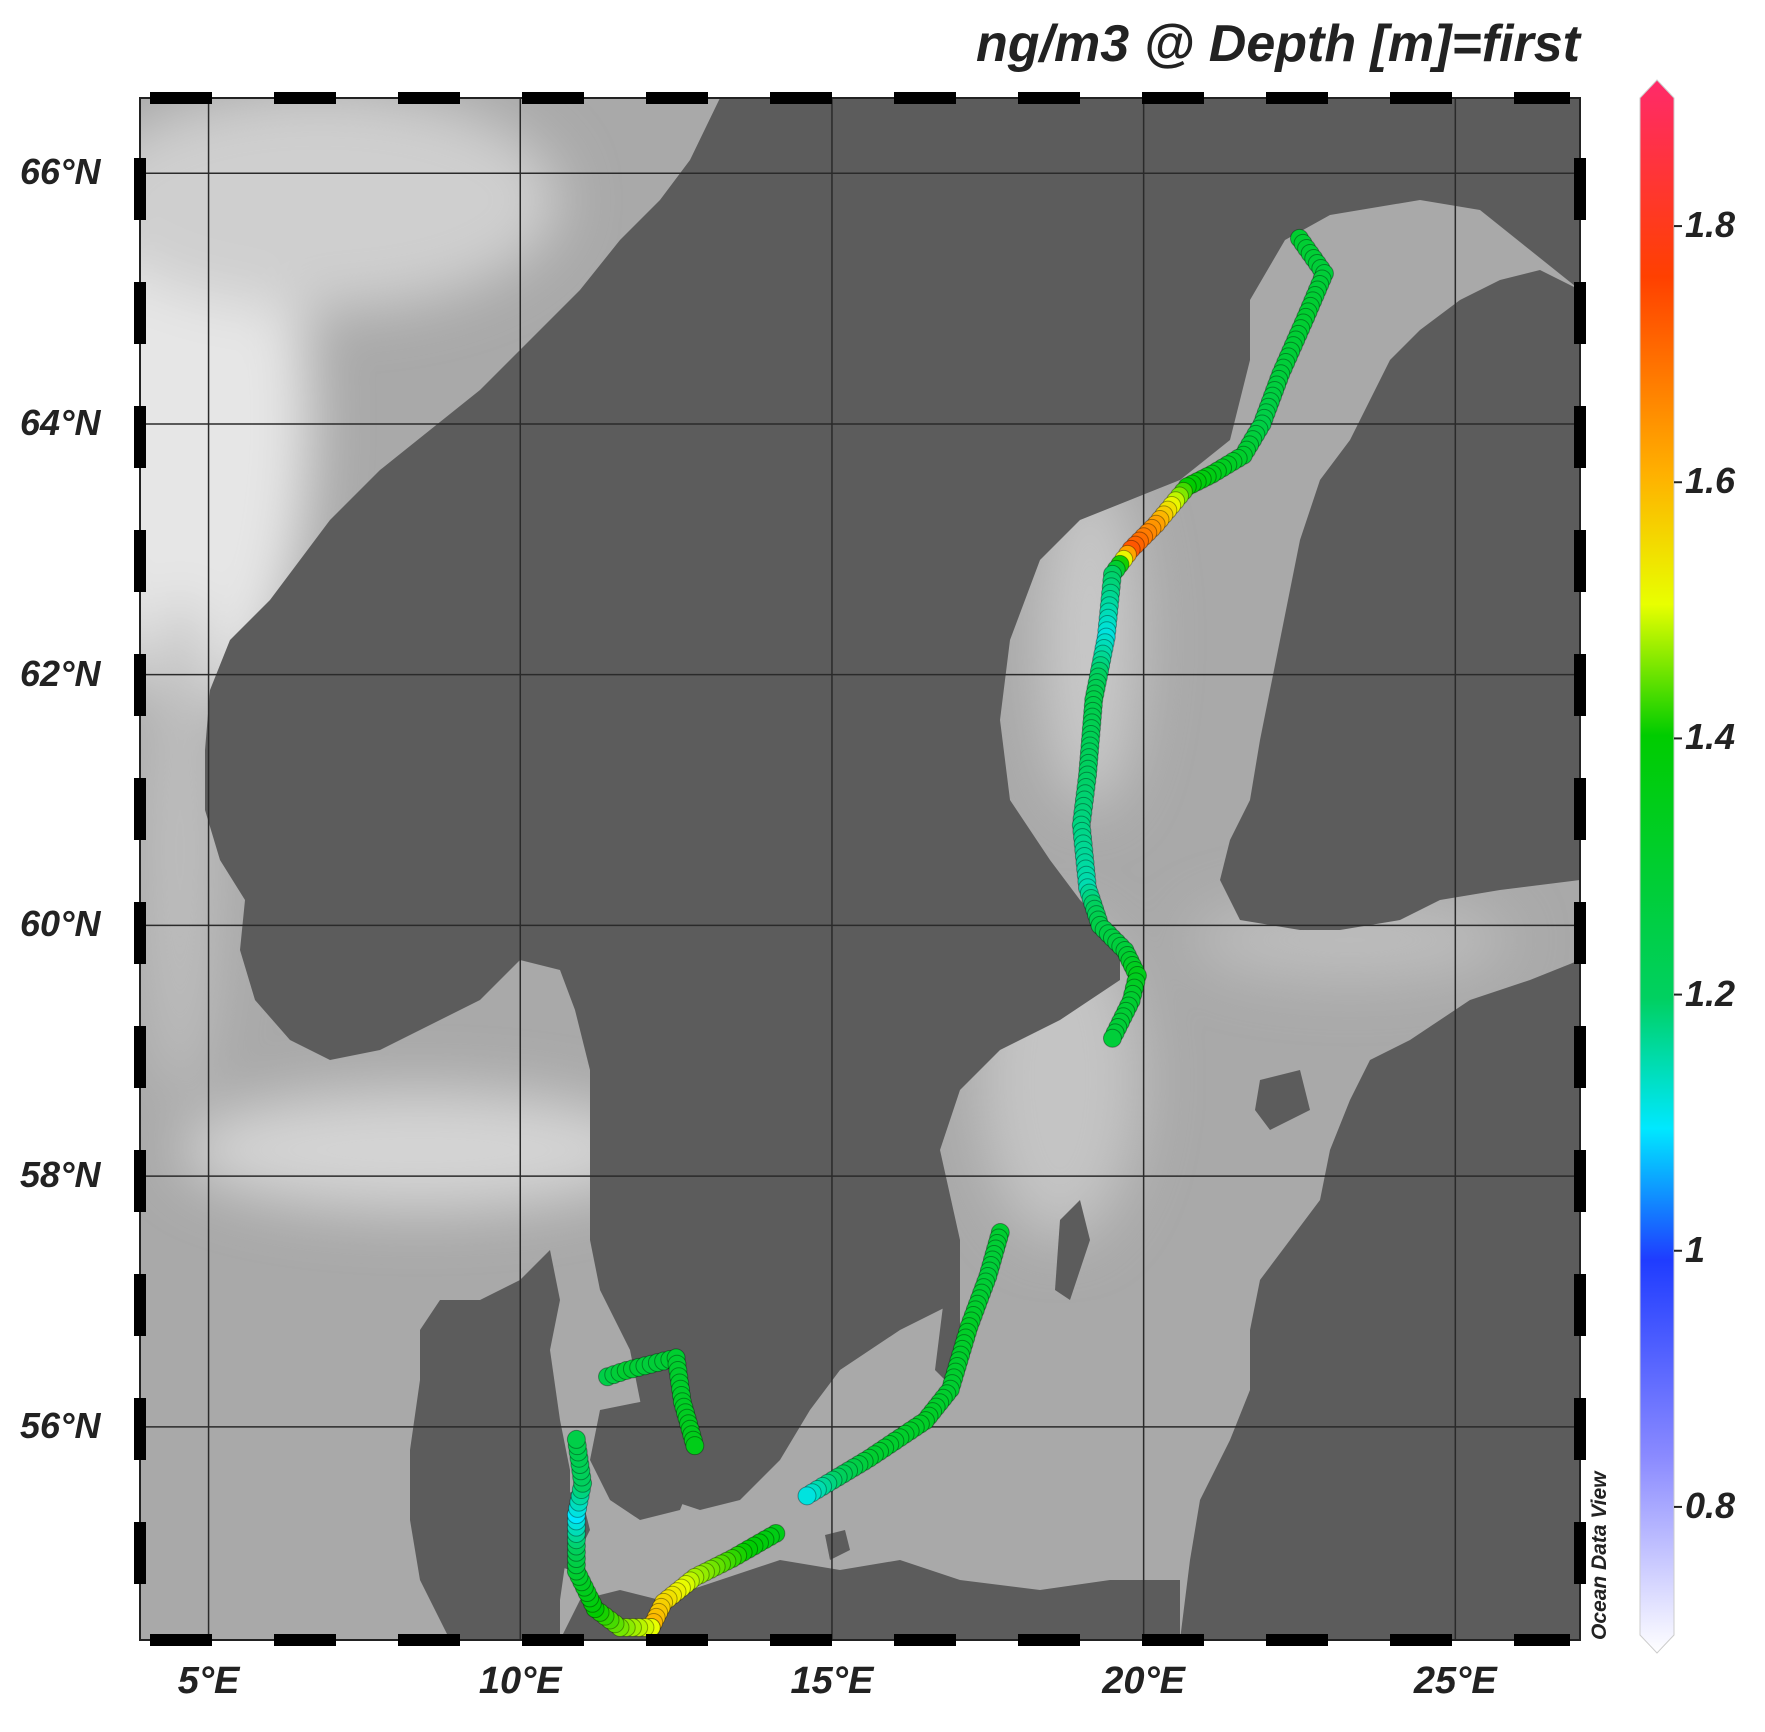 Image resolution: width=1765 pixels, height=1732 pixels. Describe the element at coordinates (1455, 1681) in the screenshot. I see `longitude-label: 25°E` at that location.